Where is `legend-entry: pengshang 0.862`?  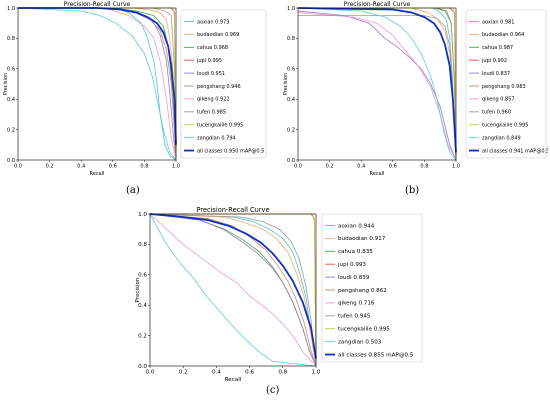
legend-entry: pengshang 0.862 is located at coordinates (362, 291).